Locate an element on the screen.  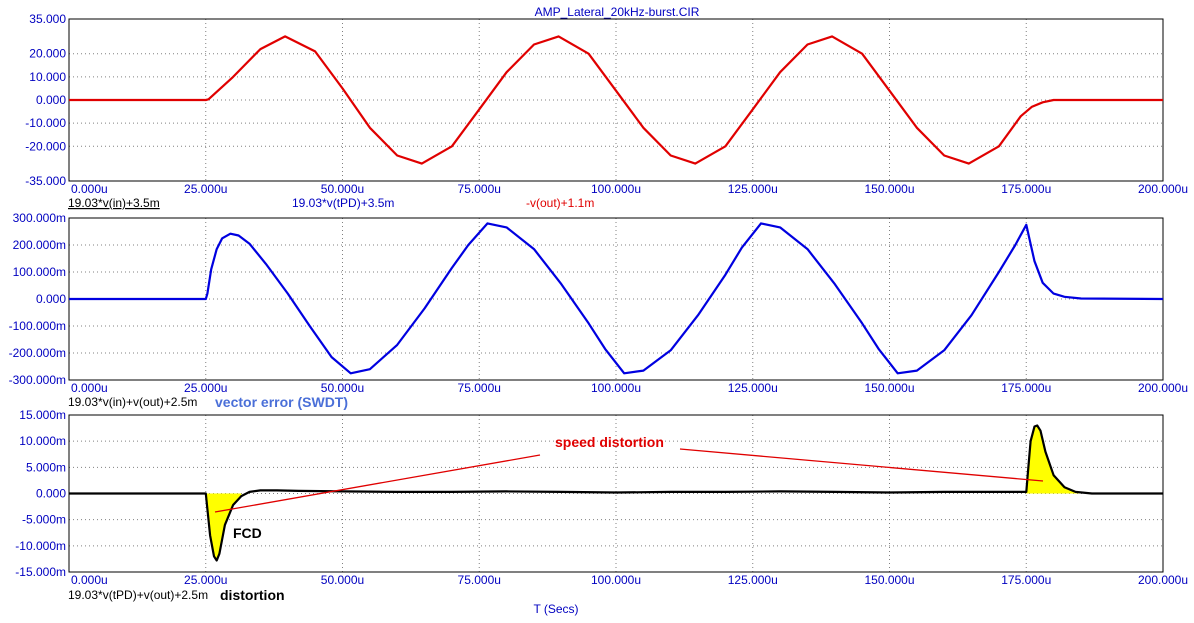
y-tick-label: -15.000m is located at coordinates (40, 572).